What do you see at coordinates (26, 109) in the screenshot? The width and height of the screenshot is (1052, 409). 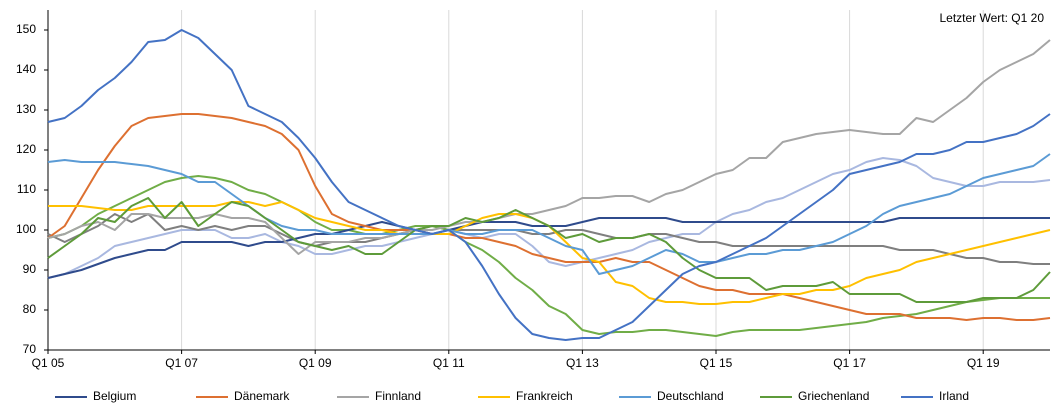 I see `y-tick-label: 130` at bounding box center [26, 109].